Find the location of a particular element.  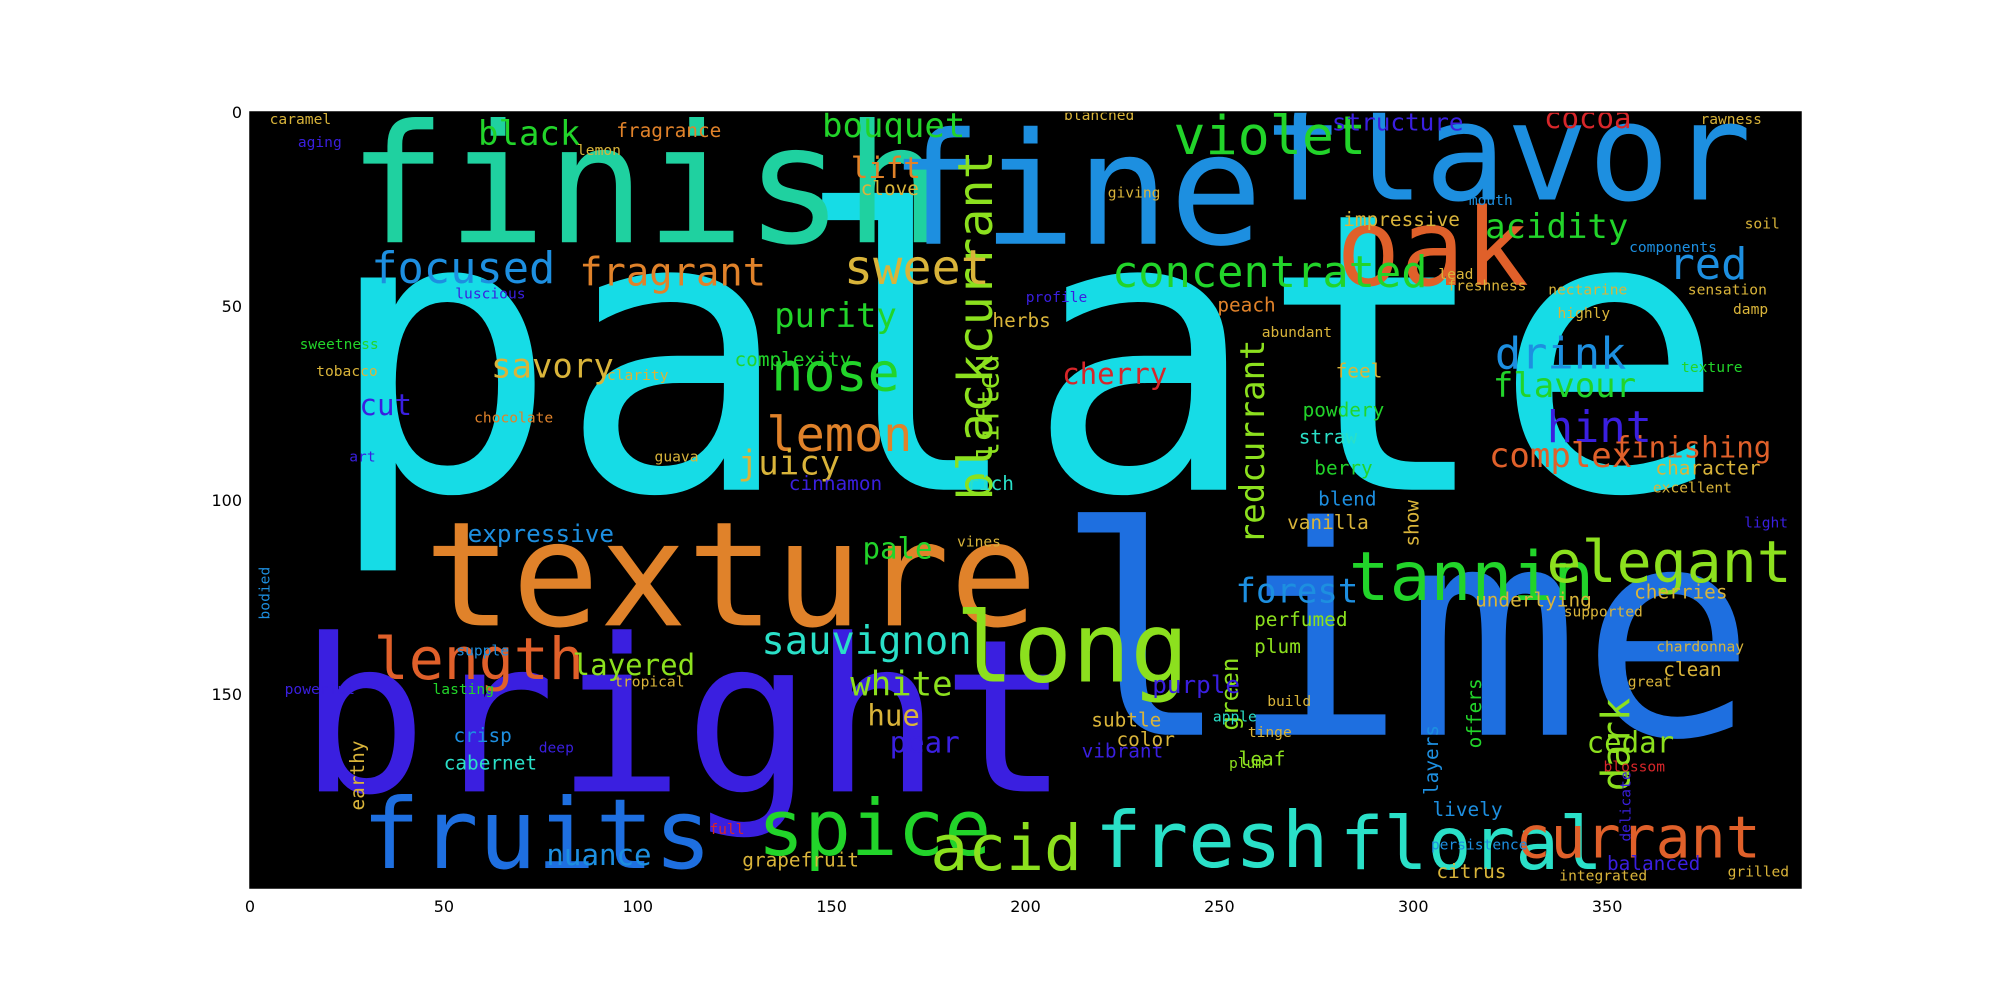

word-subtle: subtle is located at coordinates (1126, 720).